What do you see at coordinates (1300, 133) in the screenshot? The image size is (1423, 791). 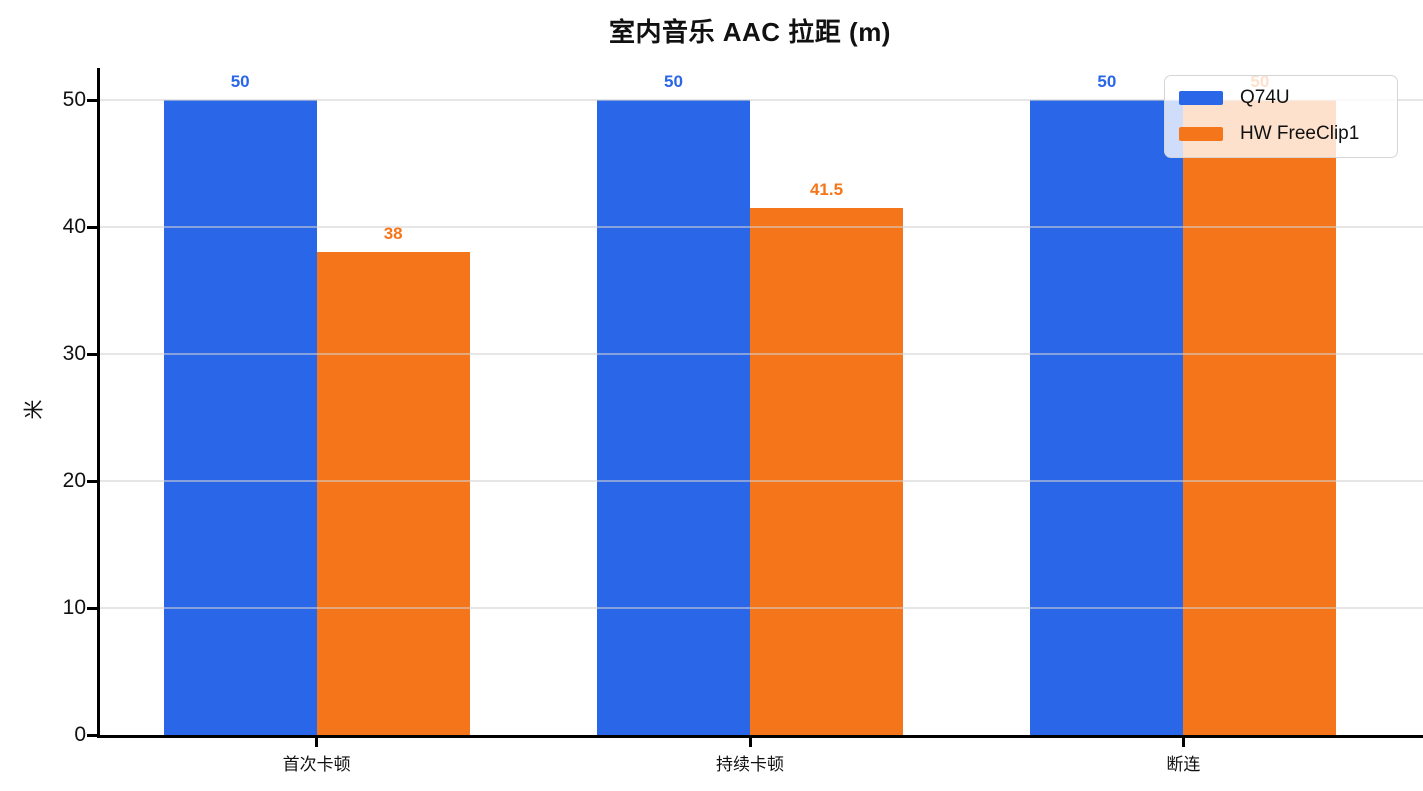 I see `legend-label: HW FreeClip1` at bounding box center [1300, 133].